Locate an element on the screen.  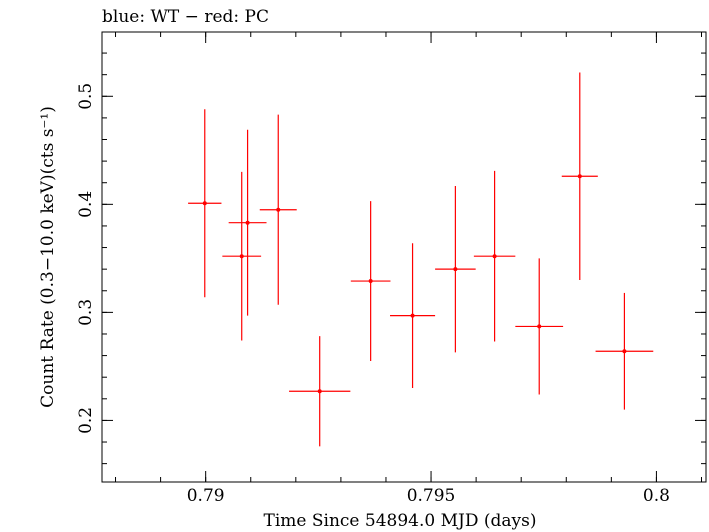
y-tick-label: 0.3 is located at coordinates (86, 312).